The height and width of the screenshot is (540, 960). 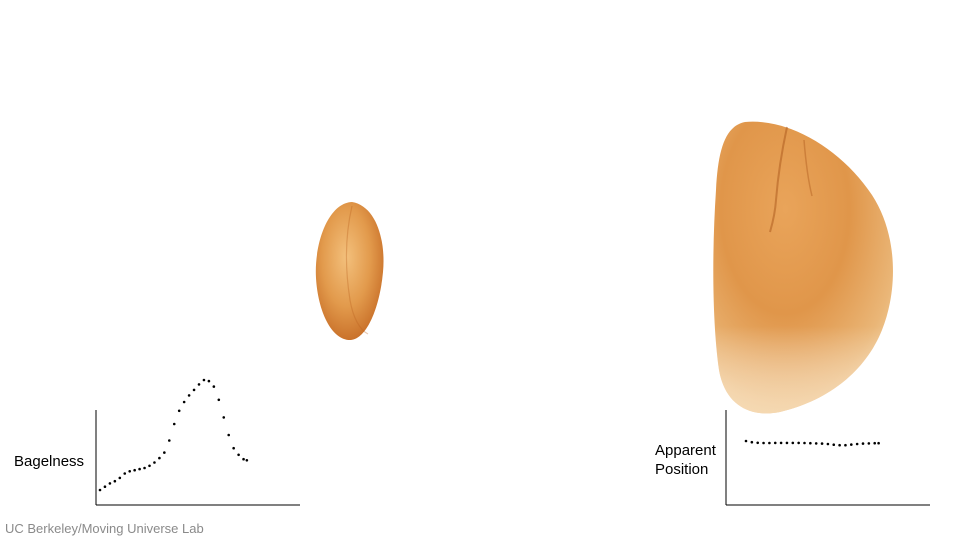 What do you see at coordinates (49, 461) in the screenshot?
I see `bagelness-axis-label: Bagelness` at bounding box center [49, 461].